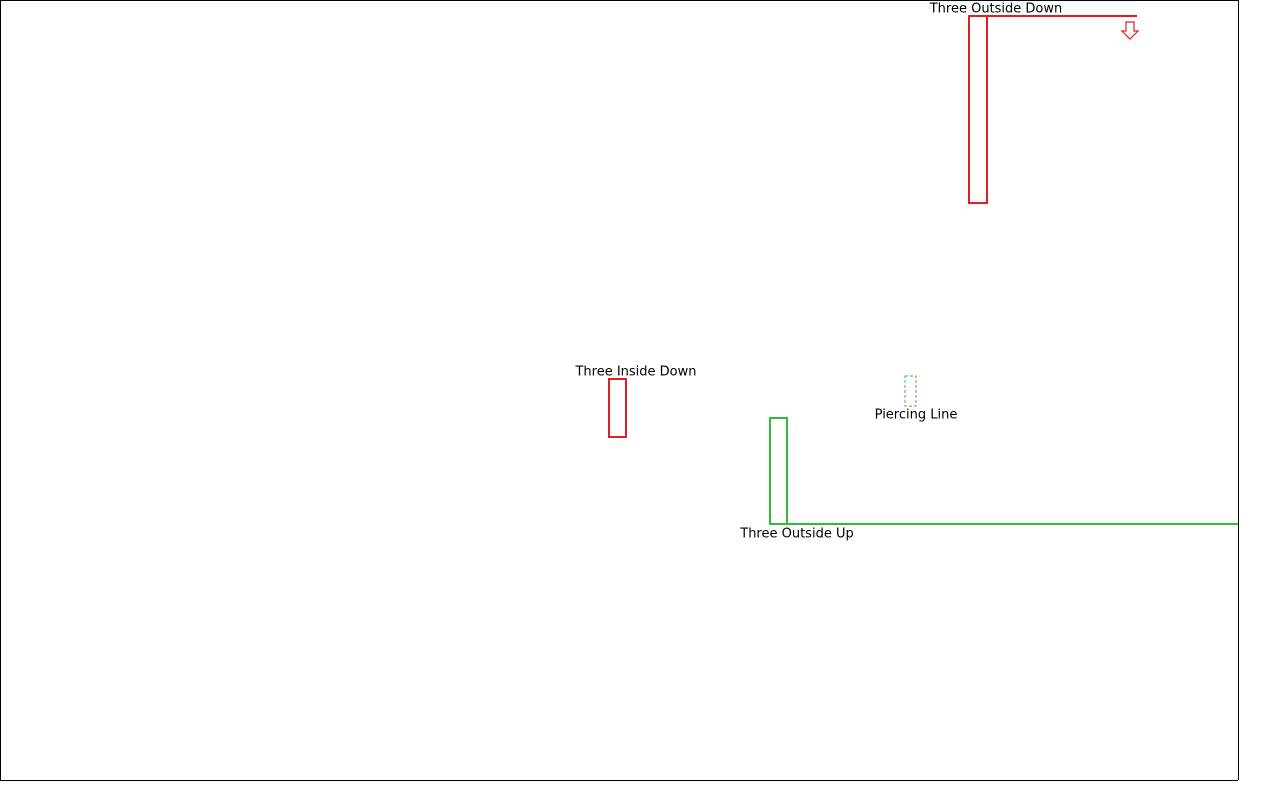  Describe the element at coordinates (1130, 30) in the screenshot. I see `sell-arrow` at that location.